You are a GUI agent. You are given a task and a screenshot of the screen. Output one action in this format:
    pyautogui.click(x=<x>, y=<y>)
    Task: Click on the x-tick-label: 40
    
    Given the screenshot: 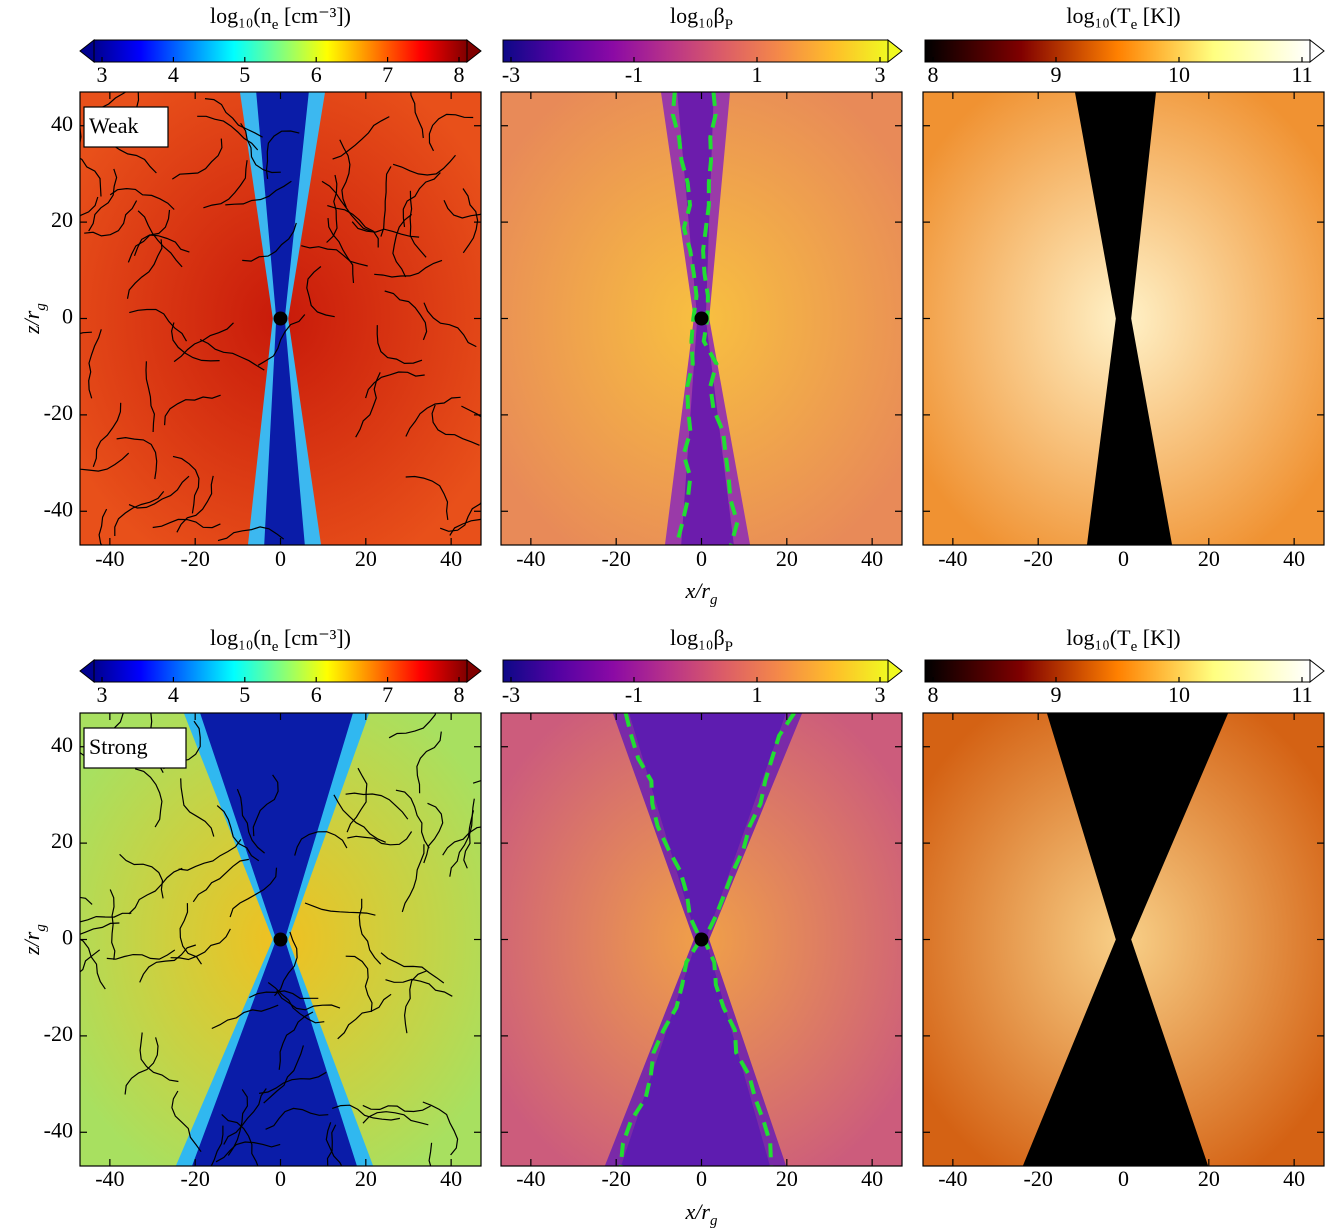 What is the action you would take?
    pyautogui.click(x=872, y=558)
    